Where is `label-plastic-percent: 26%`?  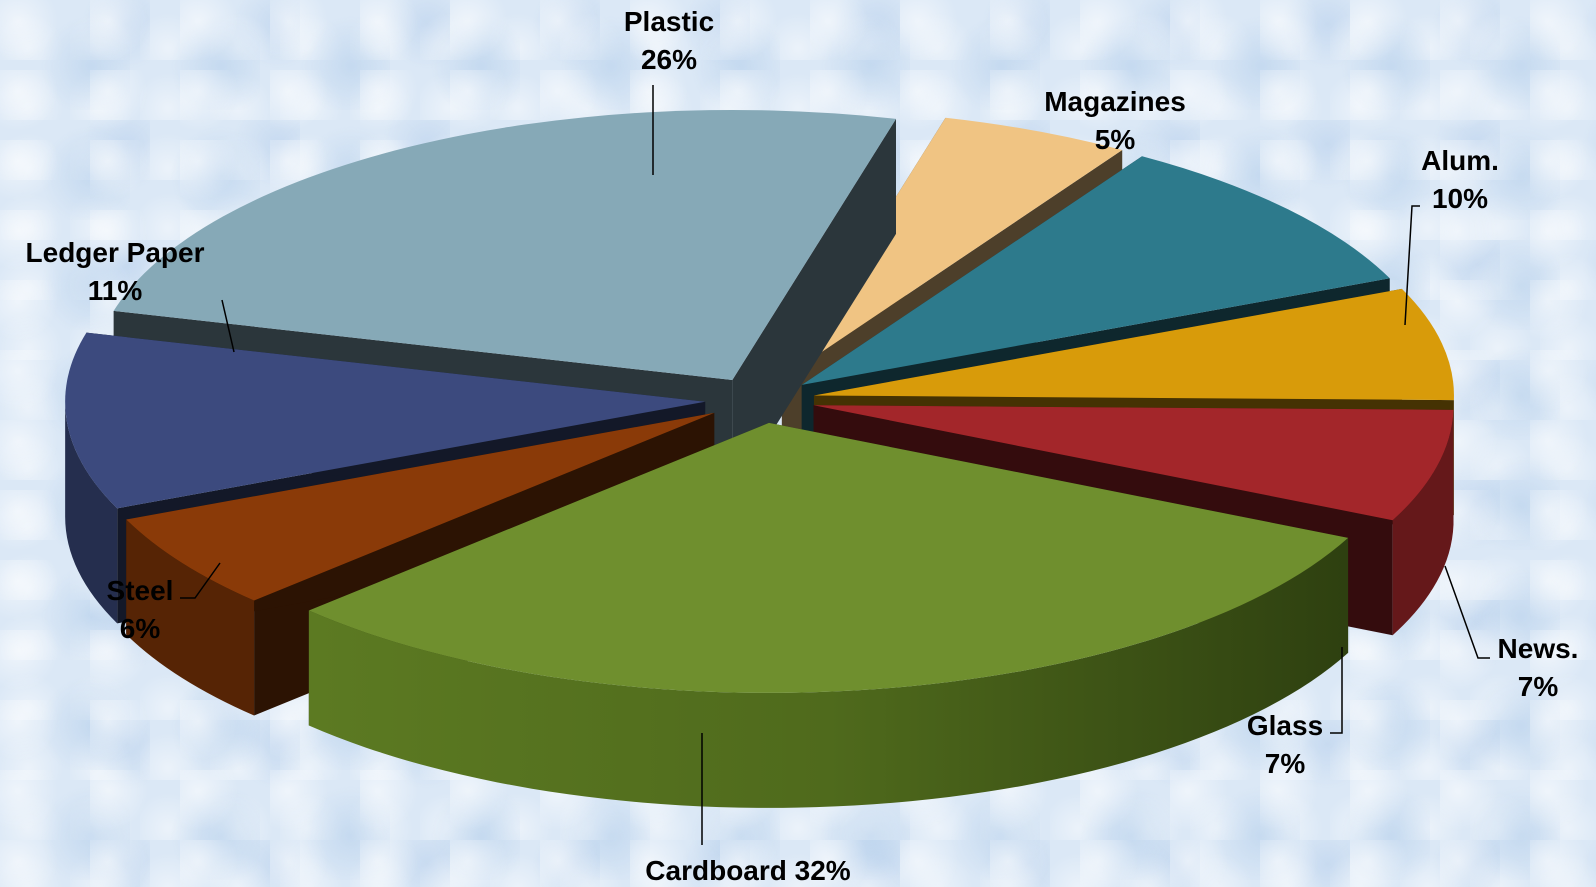
label-plastic-percent: 26% is located at coordinates (669, 59).